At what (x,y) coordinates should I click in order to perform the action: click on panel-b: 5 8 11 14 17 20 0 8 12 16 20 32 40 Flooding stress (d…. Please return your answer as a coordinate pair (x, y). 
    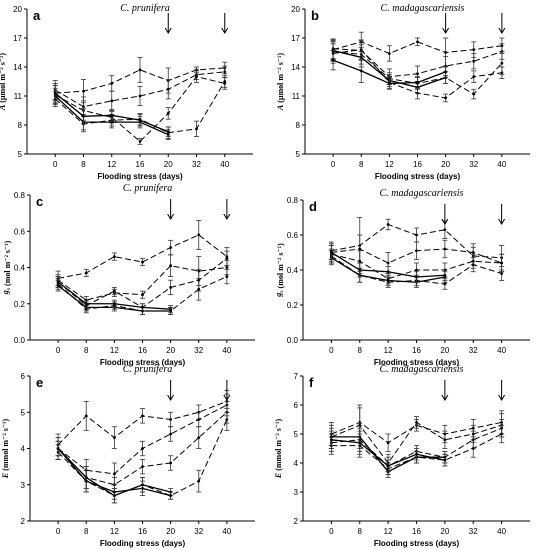
    Looking at the image, I should click on (403, 92).